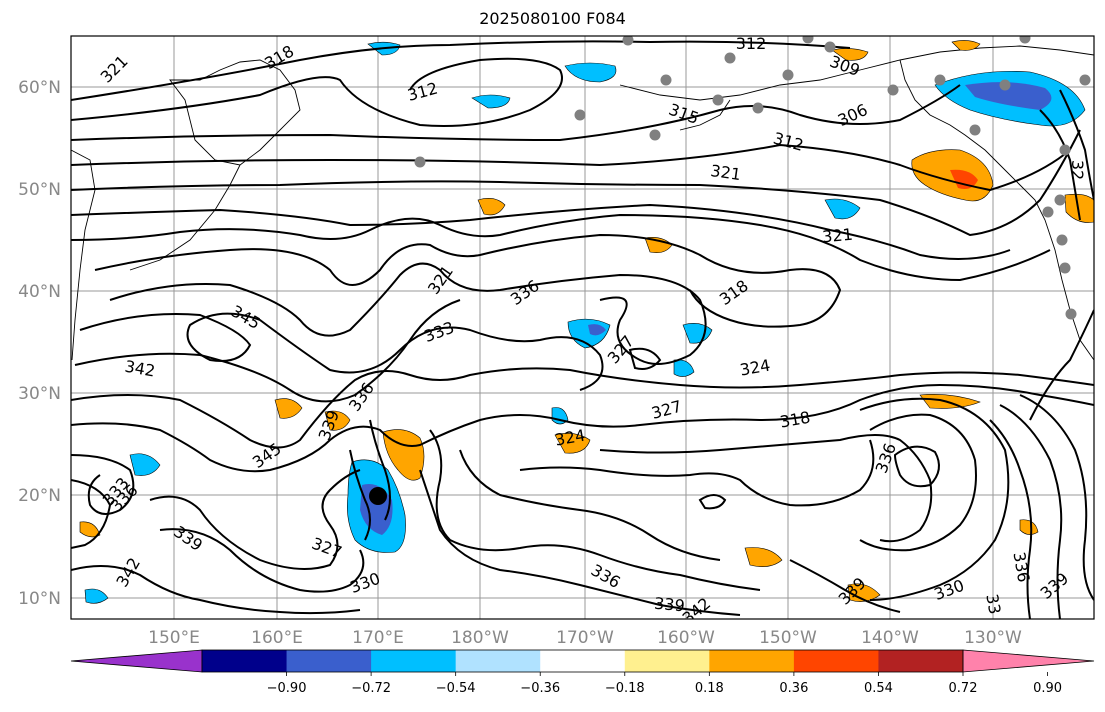 The image size is (1105, 712). I want to click on colorbar-tick-label: 0.90, so click(1047, 688).